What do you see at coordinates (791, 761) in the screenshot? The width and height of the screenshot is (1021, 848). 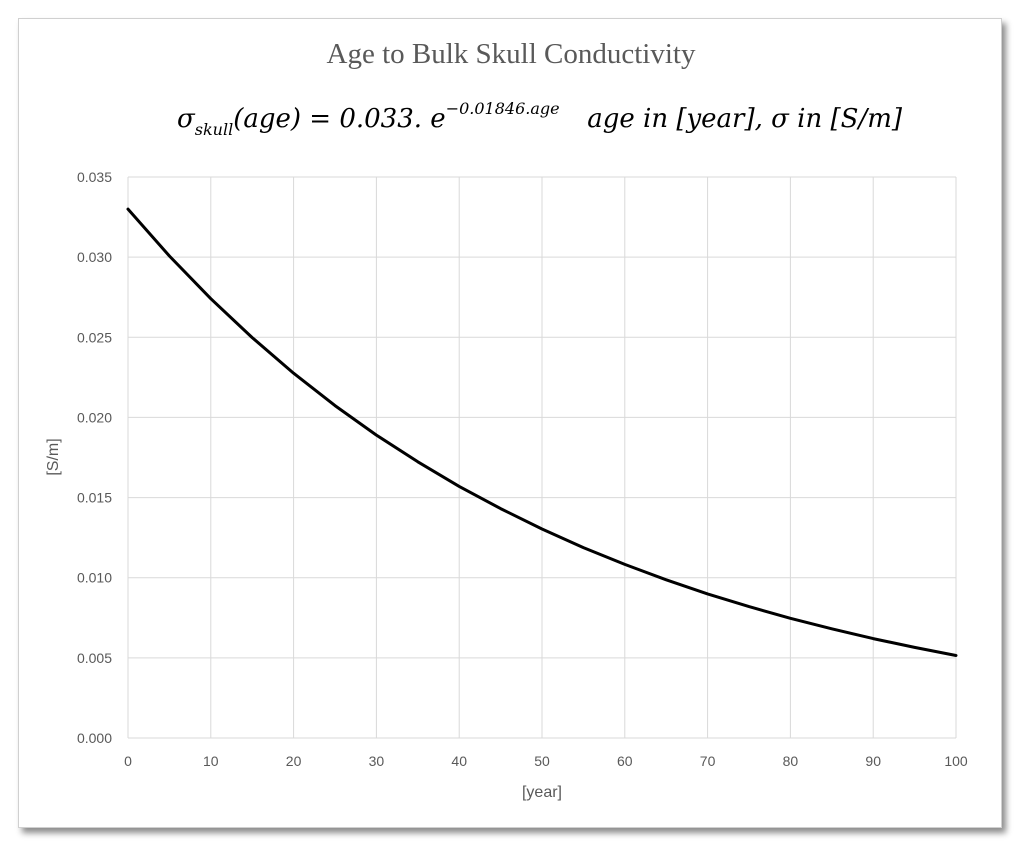 I see `x-tick-label: 80` at bounding box center [791, 761].